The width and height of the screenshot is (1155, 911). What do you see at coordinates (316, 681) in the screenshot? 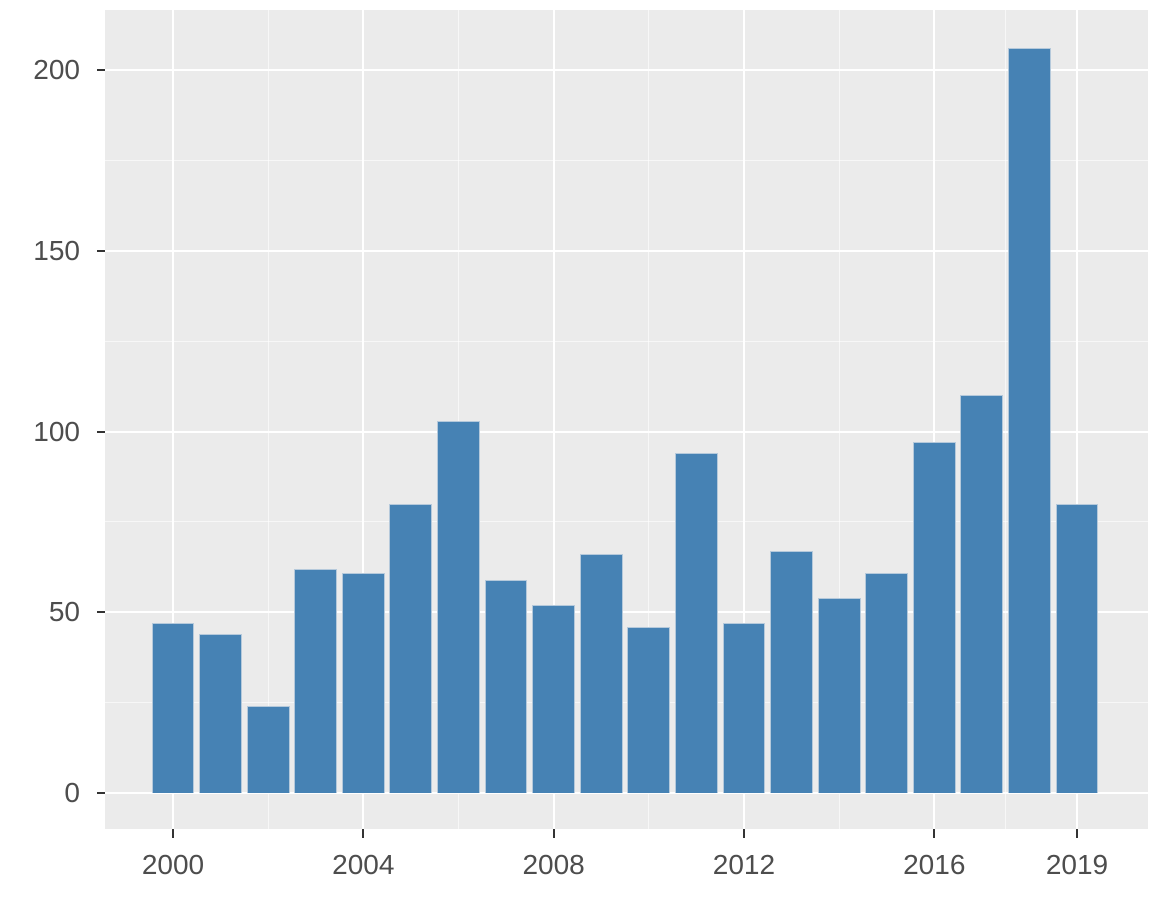
I see `bar-2003` at bounding box center [316, 681].